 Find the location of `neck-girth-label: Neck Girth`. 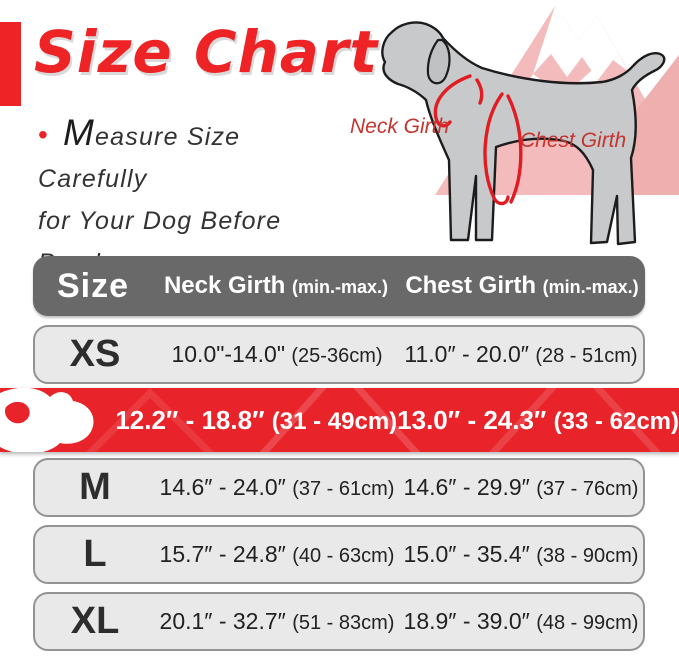

neck-girth-label: Neck Girth is located at coordinates (399, 126).